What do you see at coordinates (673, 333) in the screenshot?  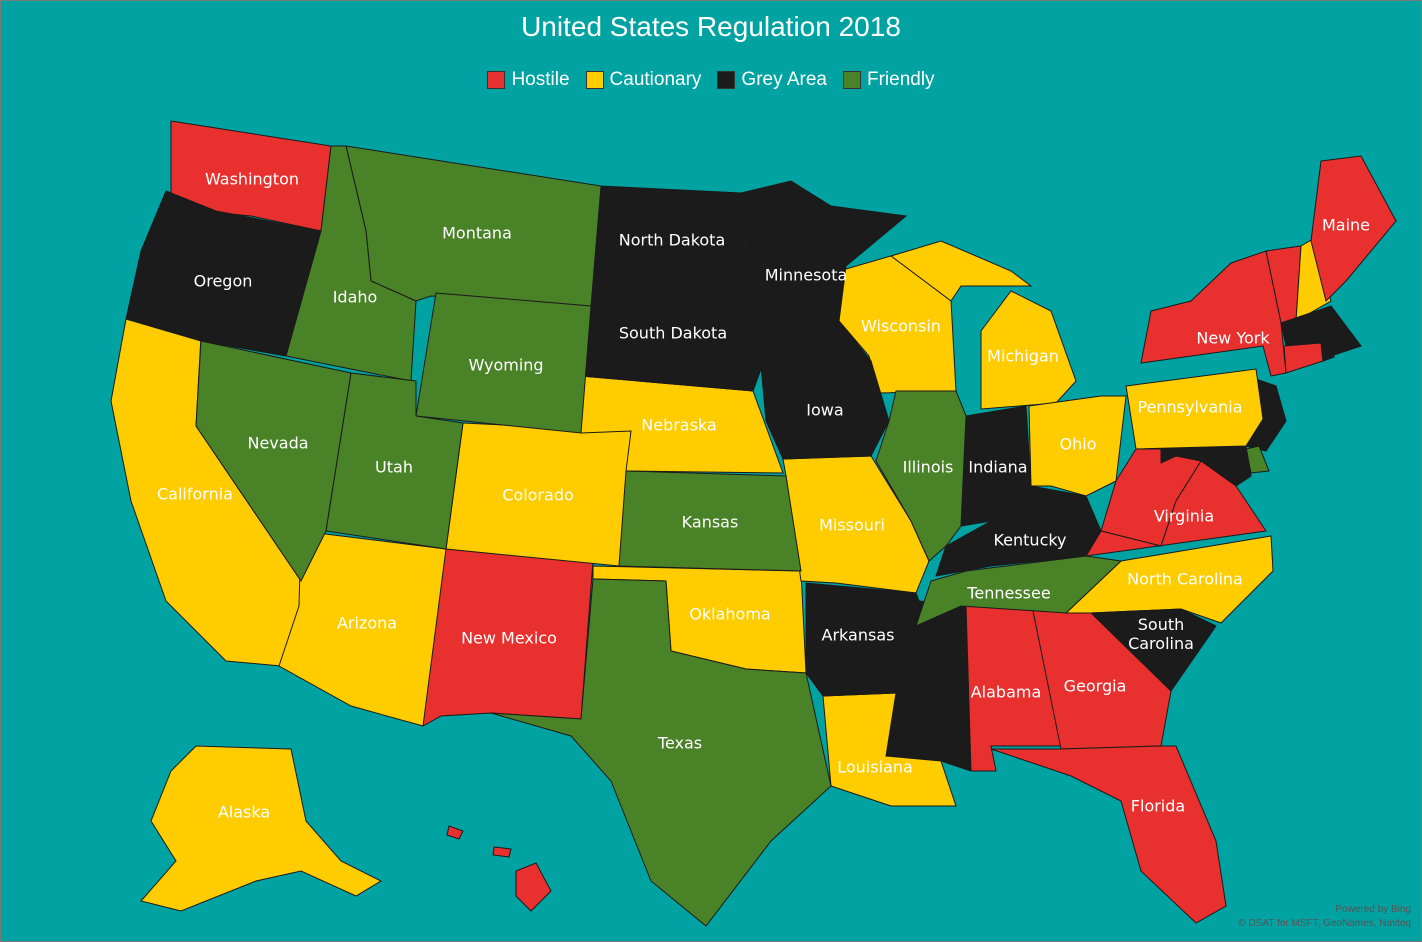 I see `state-label: South Dakota` at bounding box center [673, 333].